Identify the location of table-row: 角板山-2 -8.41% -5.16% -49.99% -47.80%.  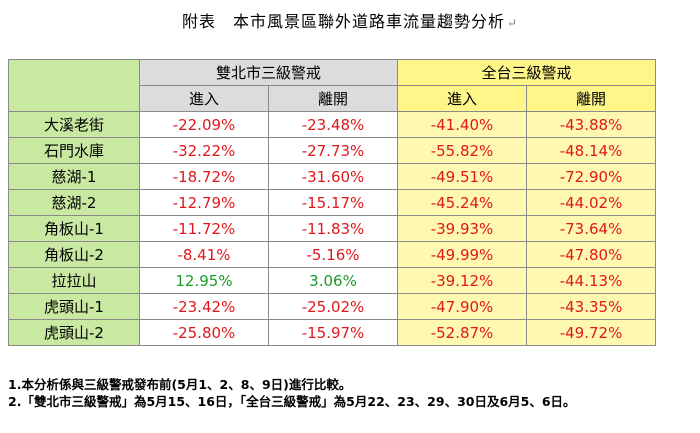
(332, 254).